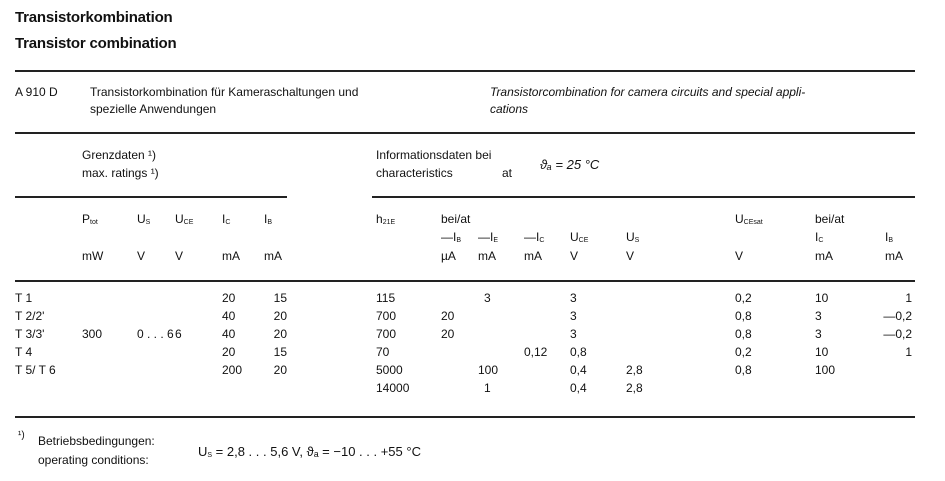  Describe the element at coordinates (93, 256) in the screenshot. I see `column-unit: mW` at that location.